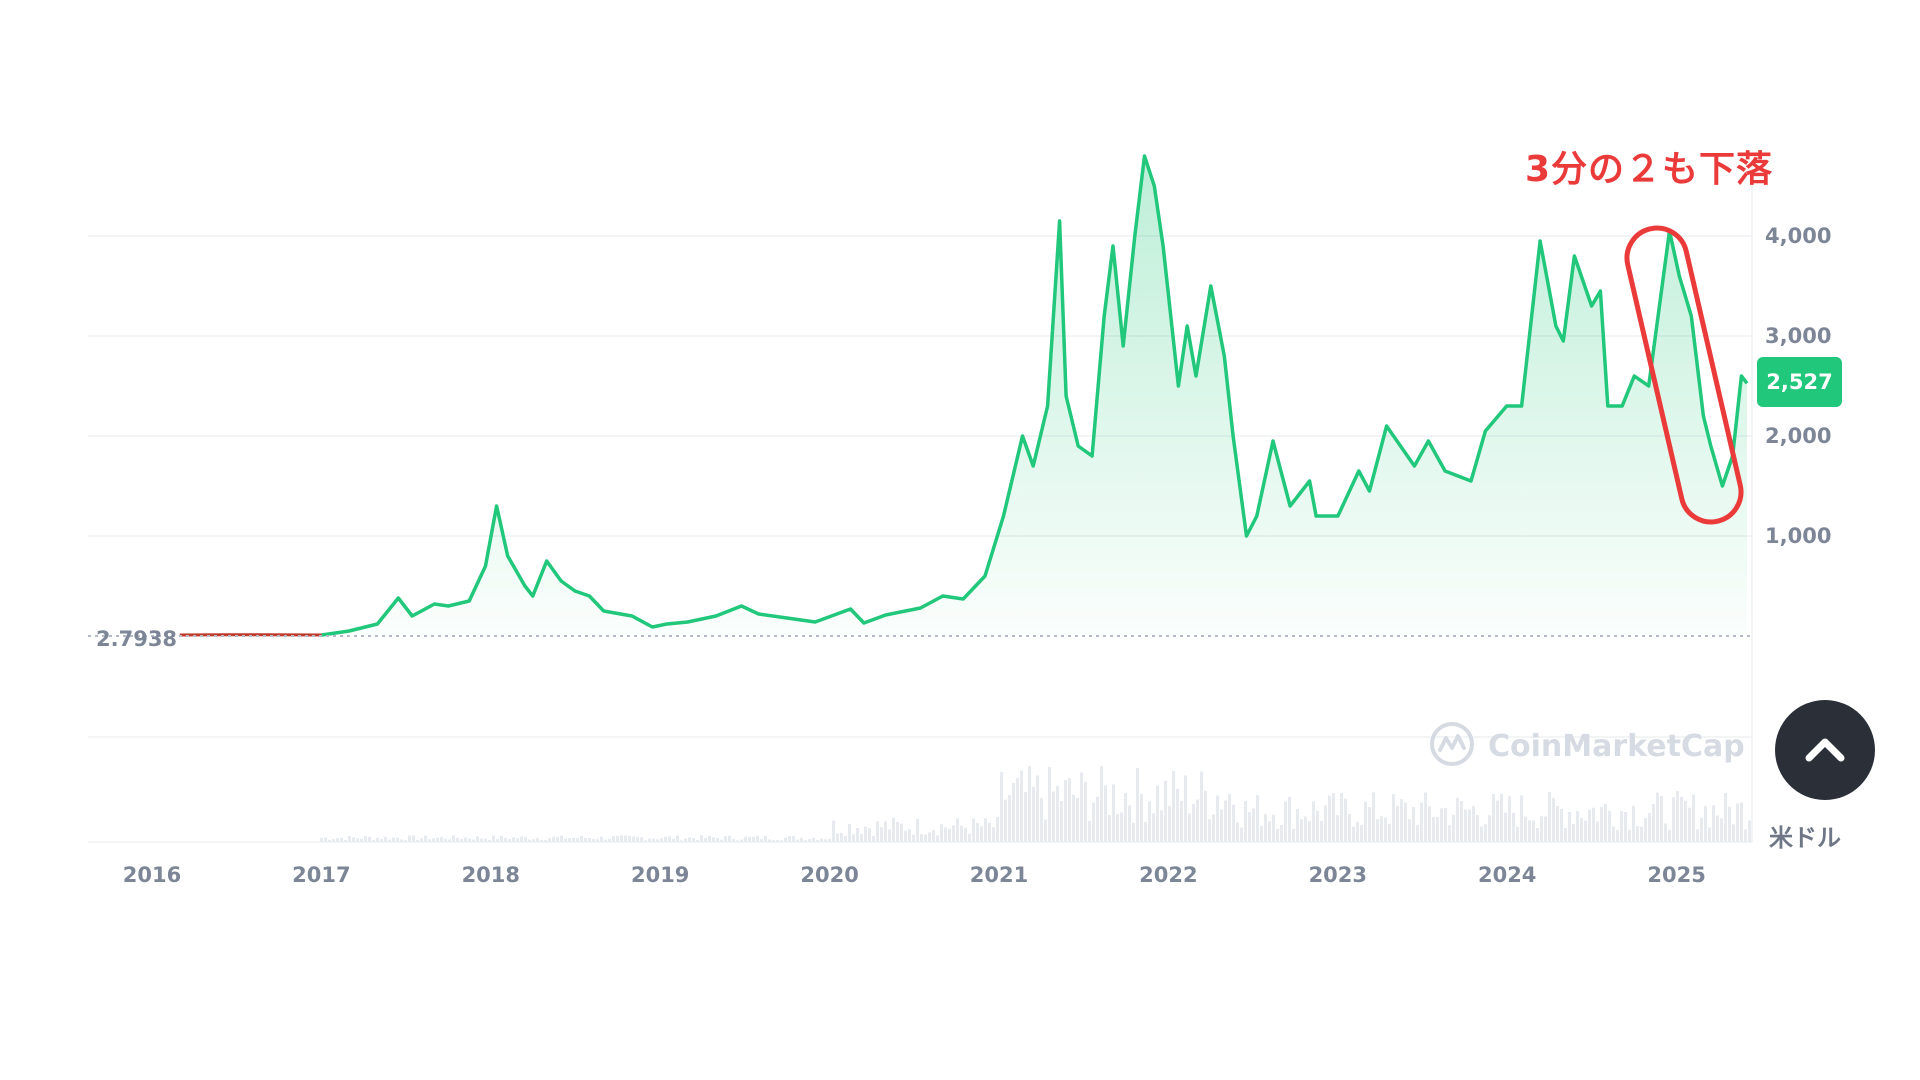  What do you see at coordinates (1507, 875) in the screenshot?
I see `x-tick-label: 2024` at bounding box center [1507, 875].